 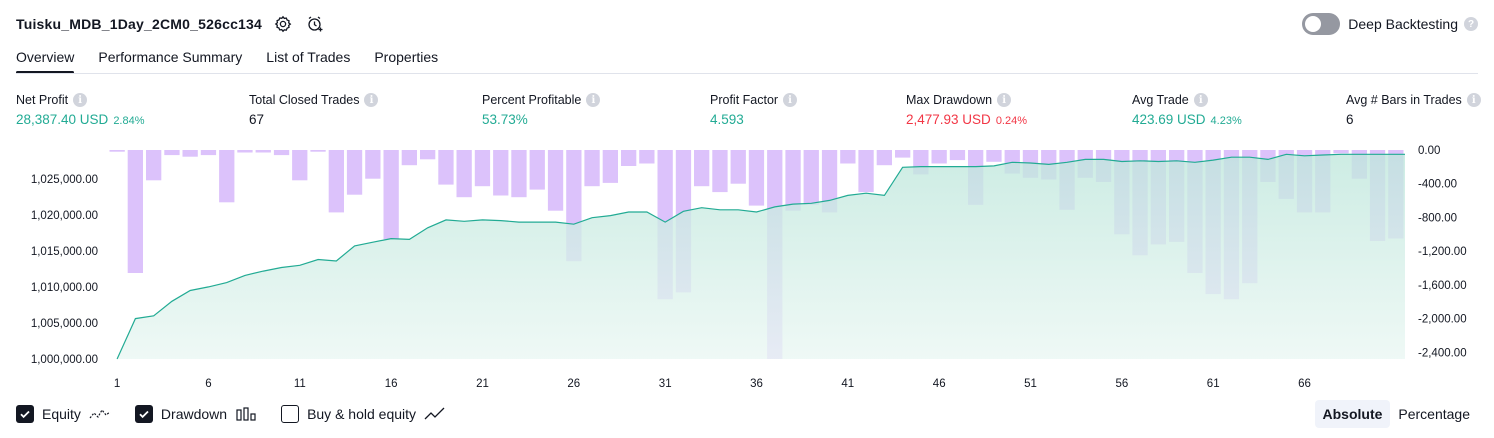 I want to click on metric-label: Net Profit, so click(x=42, y=100).